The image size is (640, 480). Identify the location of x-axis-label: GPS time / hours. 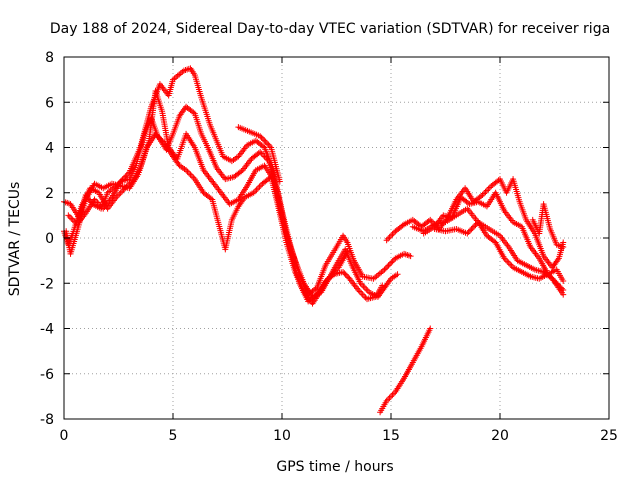
(334, 467).